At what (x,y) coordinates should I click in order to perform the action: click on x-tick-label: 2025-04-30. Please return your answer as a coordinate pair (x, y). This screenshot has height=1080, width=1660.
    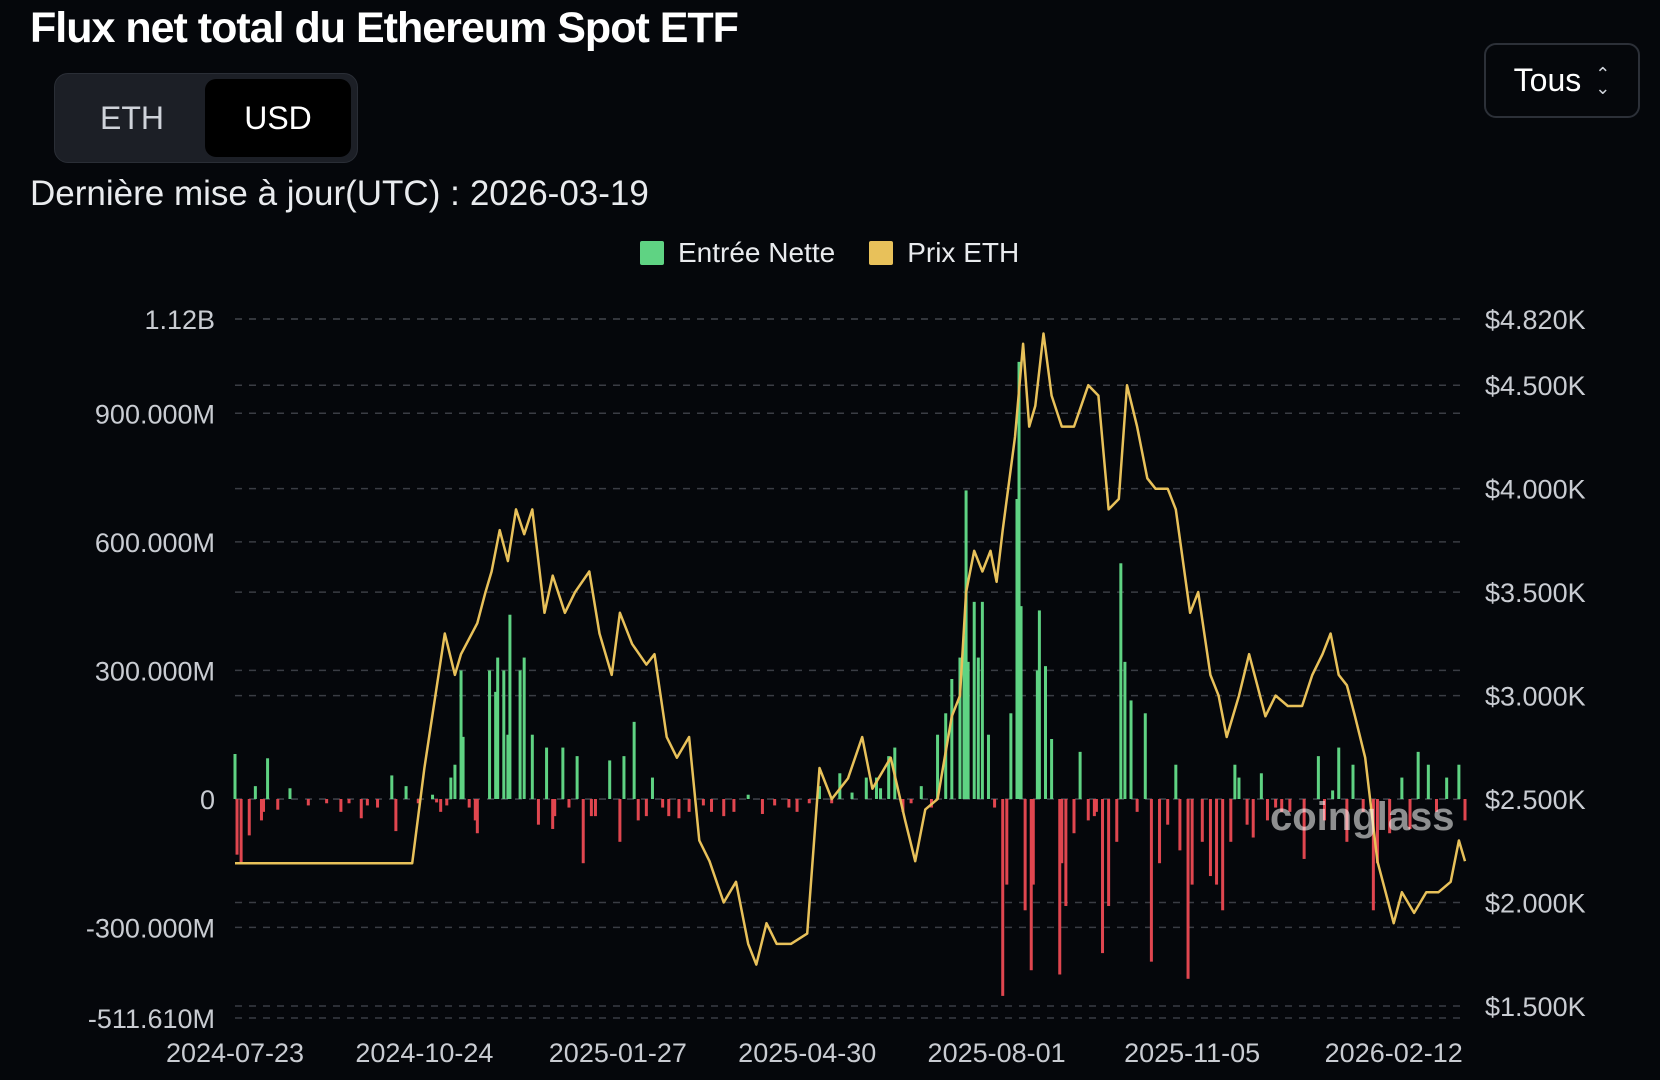
    Looking at the image, I should click on (807, 1053).